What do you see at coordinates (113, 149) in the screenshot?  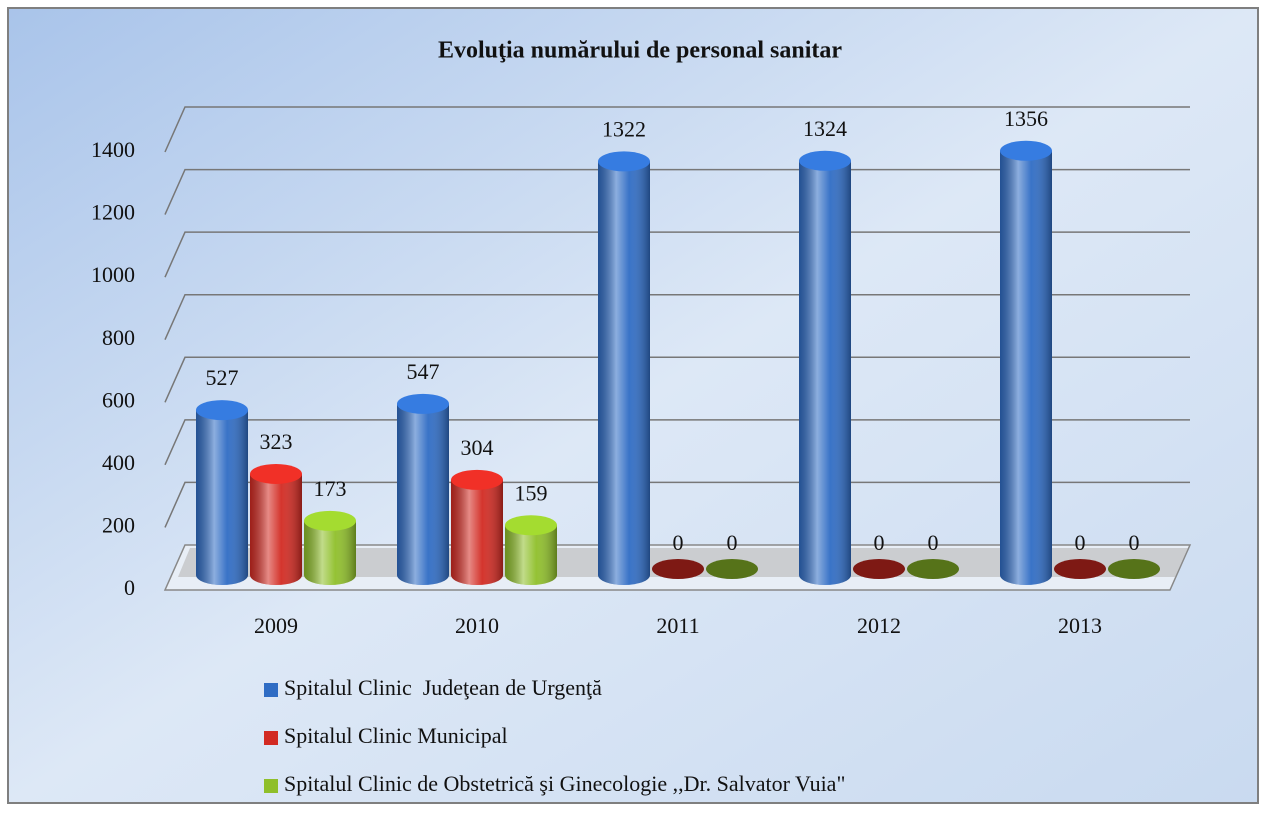 I see `y-tick-label: 1400` at bounding box center [113, 149].